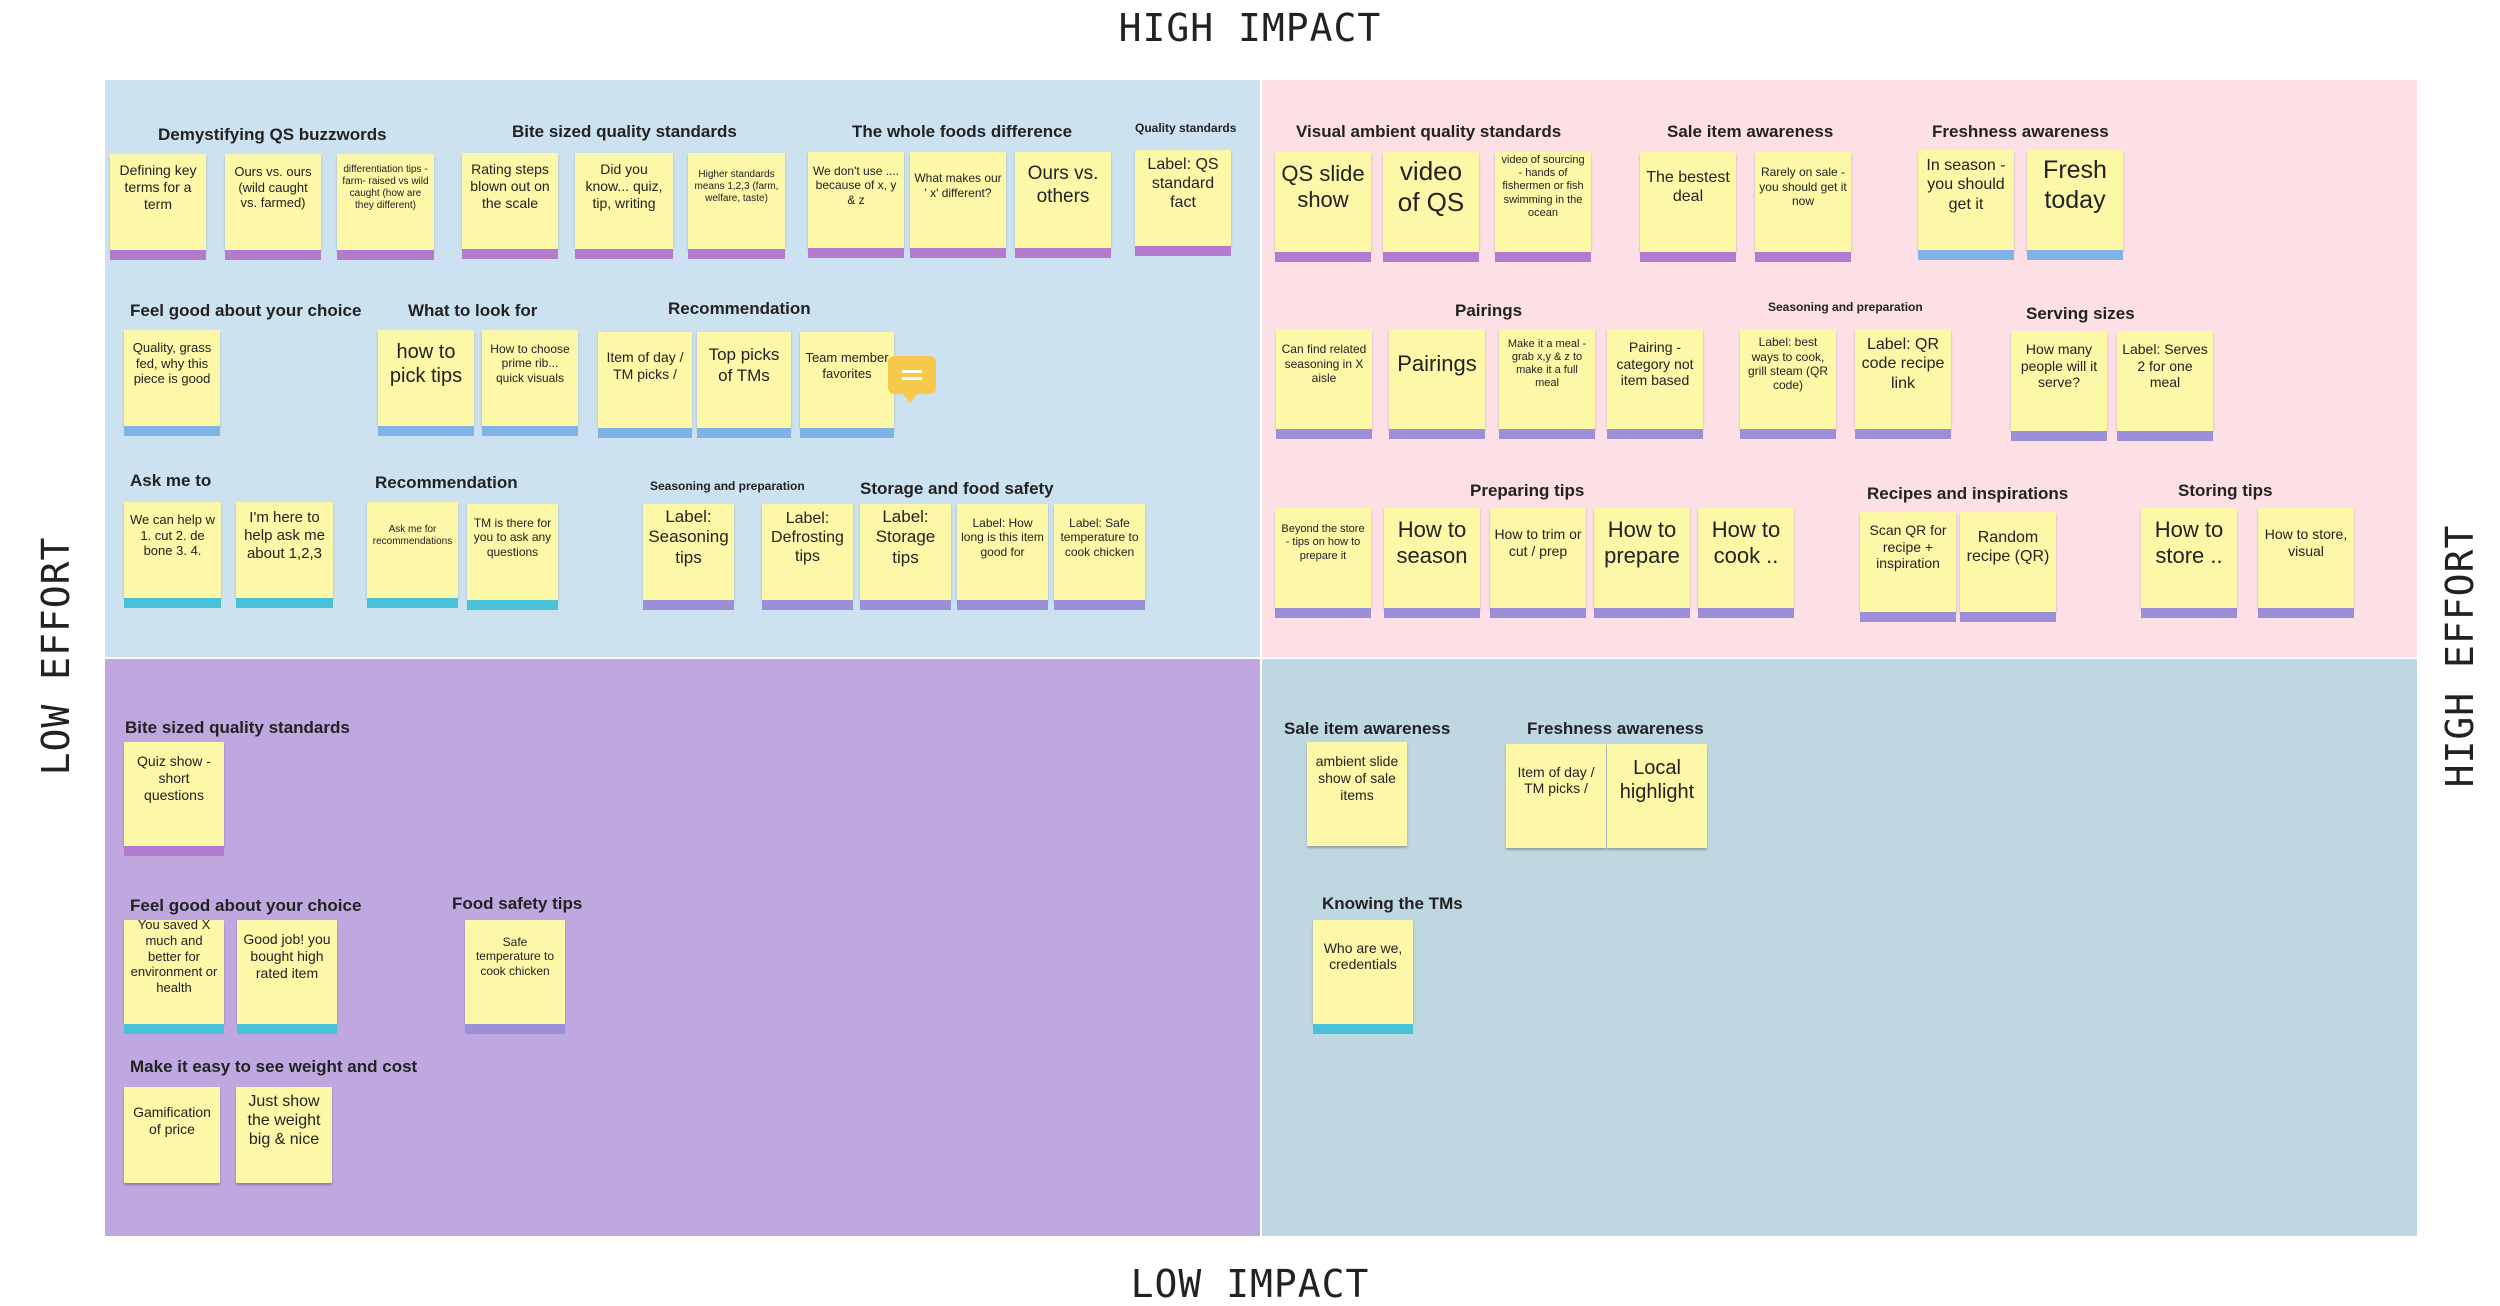 Image resolution: width=2500 pixels, height=1306 pixels. I want to click on sticky-note: Top picks of TMs, so click(744, 385).